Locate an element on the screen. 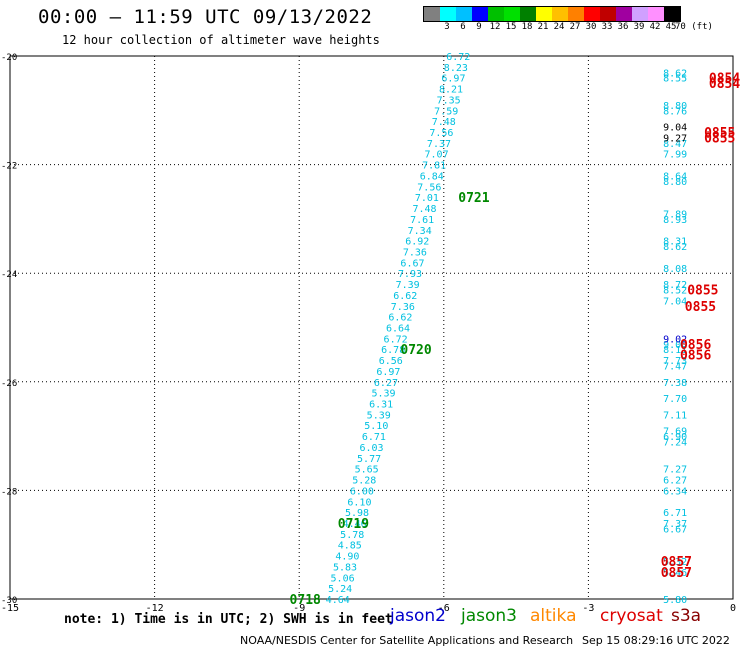 The image size is (740, 650). satellite-label-cryosat: cryosat is located at coordinates (631, 616).